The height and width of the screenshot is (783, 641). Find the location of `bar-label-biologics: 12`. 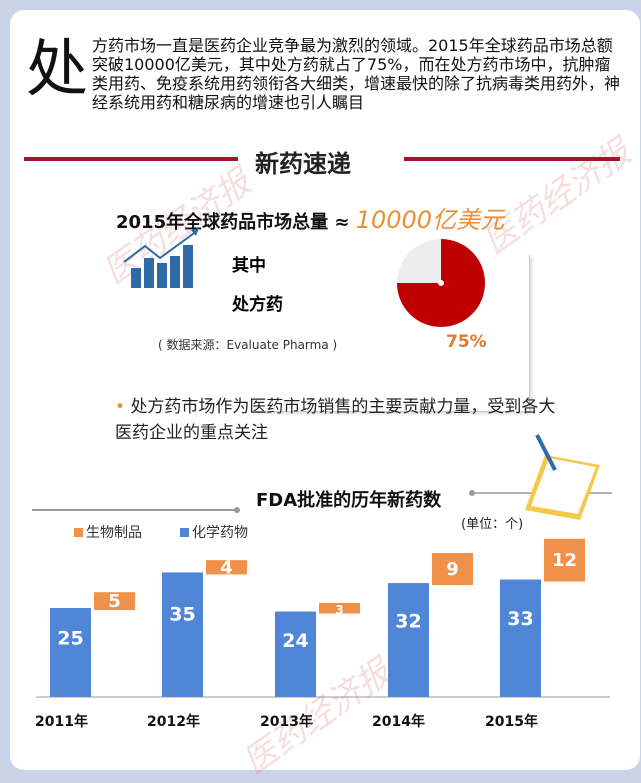

bar-label-biologics: 12 is located at coordinates (564, 560).